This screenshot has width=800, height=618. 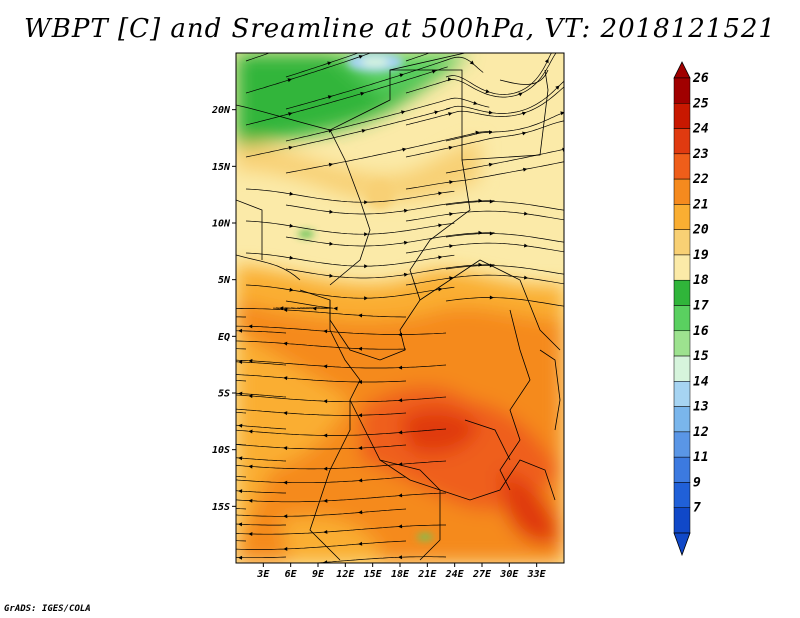 I want to click on lon-label: 21E, so click(x=427, y=574).